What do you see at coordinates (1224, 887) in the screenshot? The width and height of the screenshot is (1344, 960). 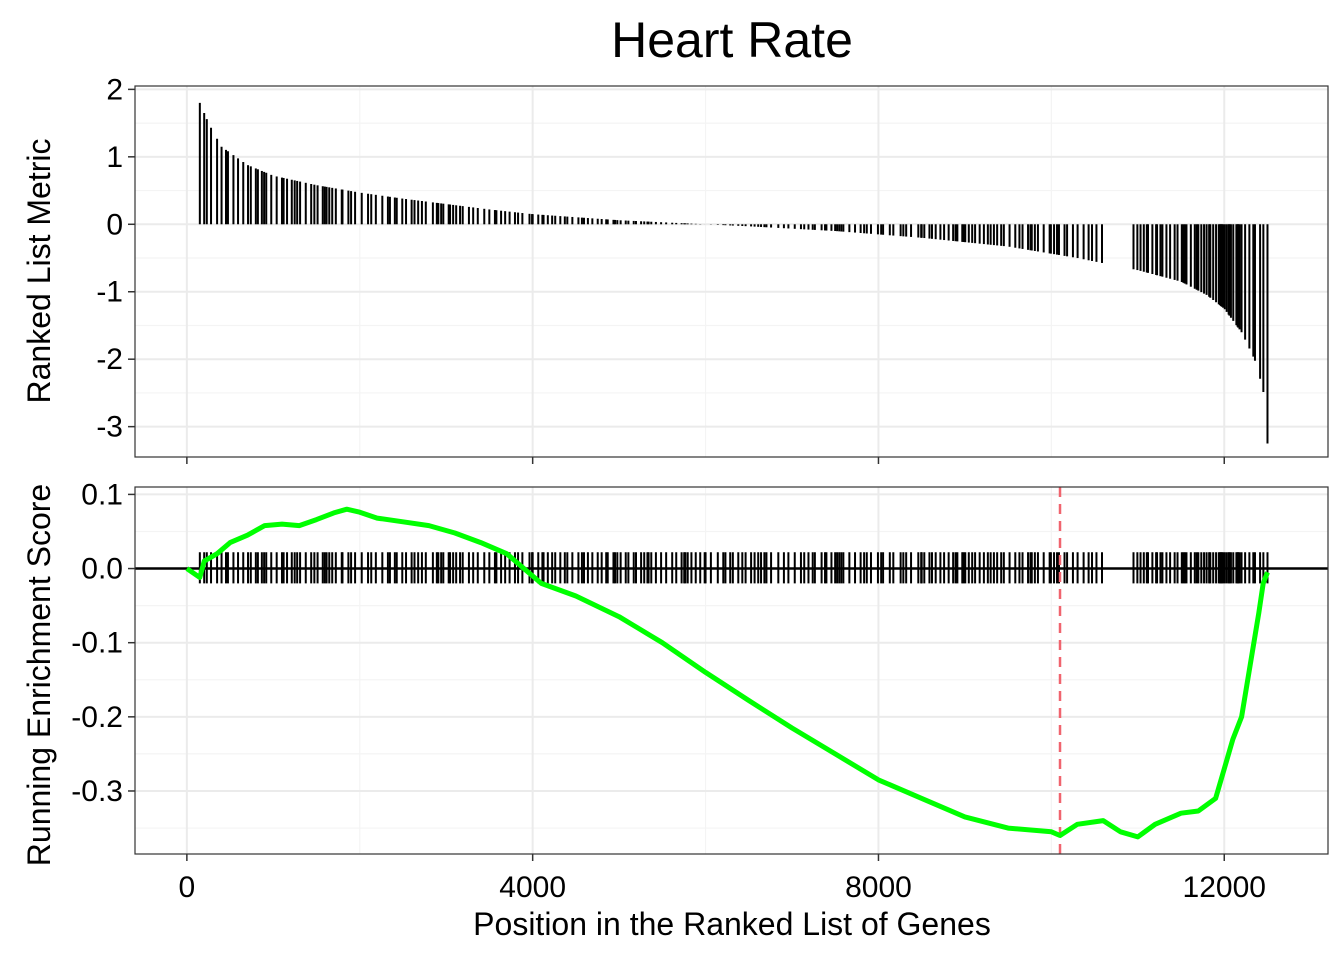 I see `x-tick-label: 12000` at bounding box center [1224, 887].